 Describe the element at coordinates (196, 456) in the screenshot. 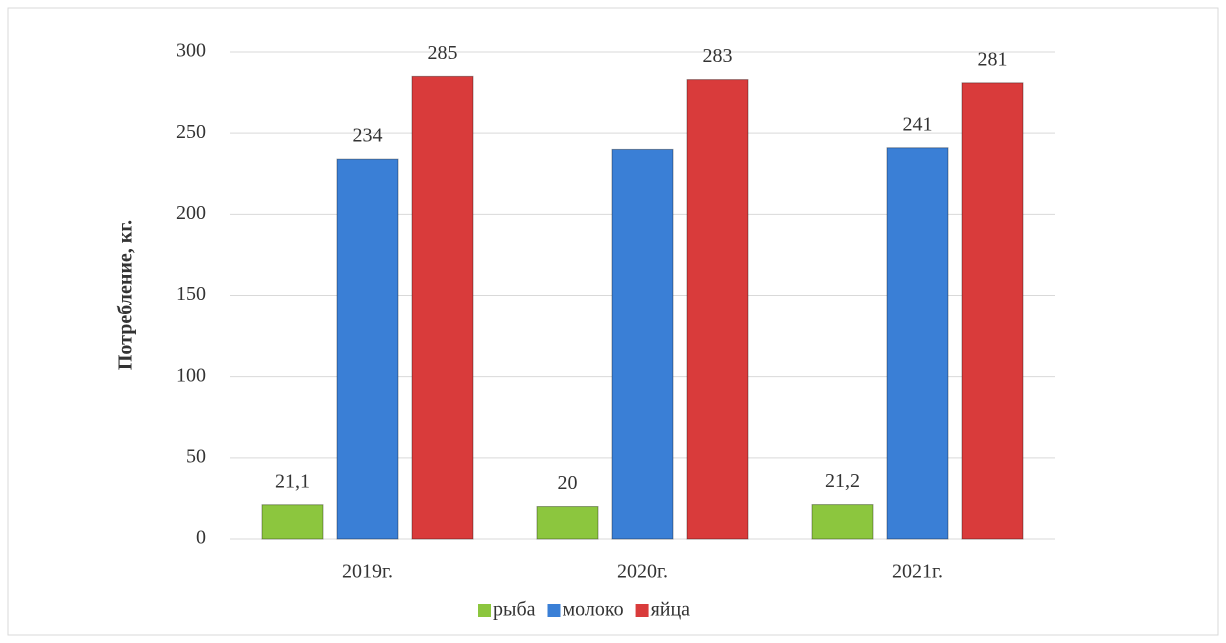

I see `y-tick-label: 50` at that location.